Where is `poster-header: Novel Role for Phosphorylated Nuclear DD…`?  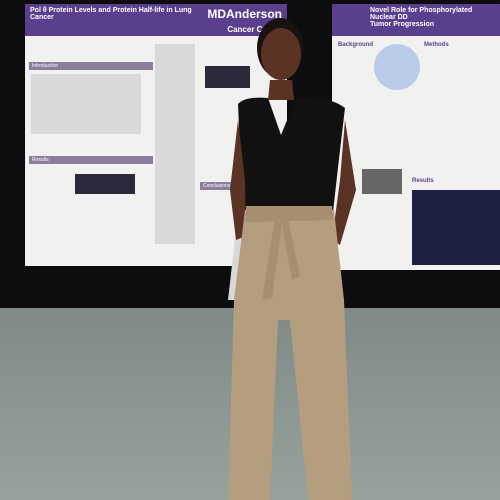
poster-header: Novel Role for Phosphorylated Nuclear DD… is located at coordinates (416, 20).